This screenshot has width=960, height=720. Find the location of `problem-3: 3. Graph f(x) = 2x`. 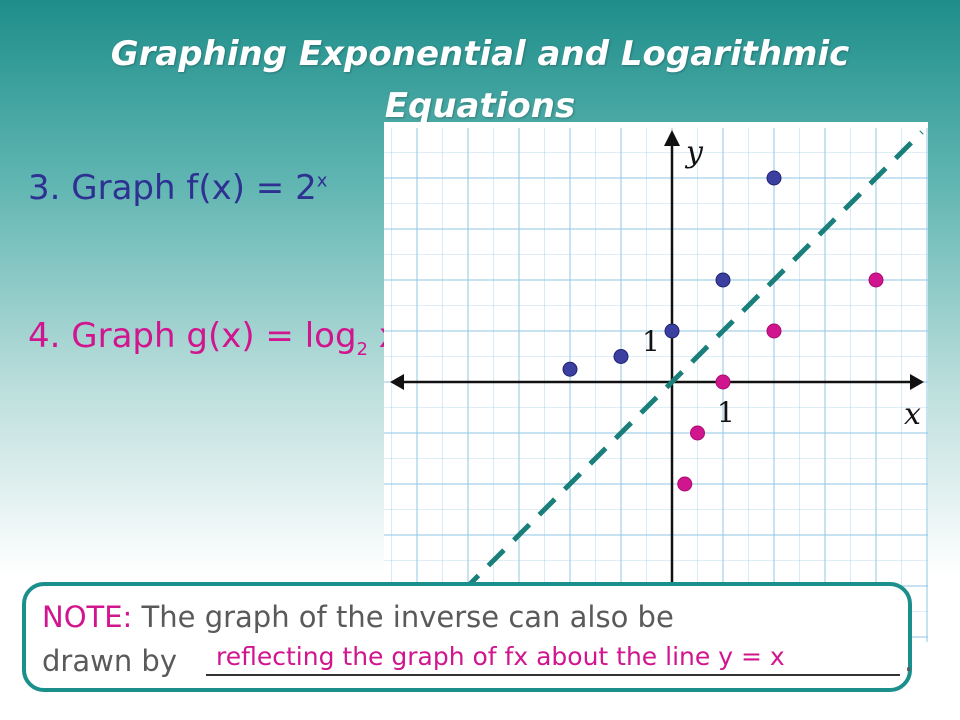

problem-3: 3. Graph f(x) = 2x is located at coordinates (177, 188).